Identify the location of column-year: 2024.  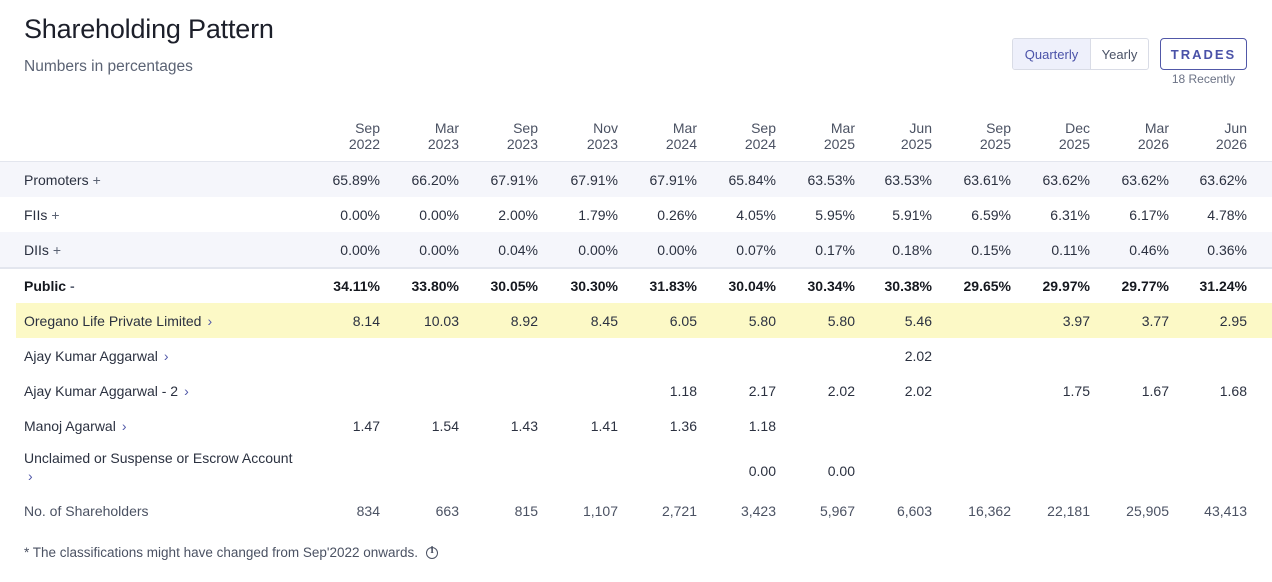
(760, 144).